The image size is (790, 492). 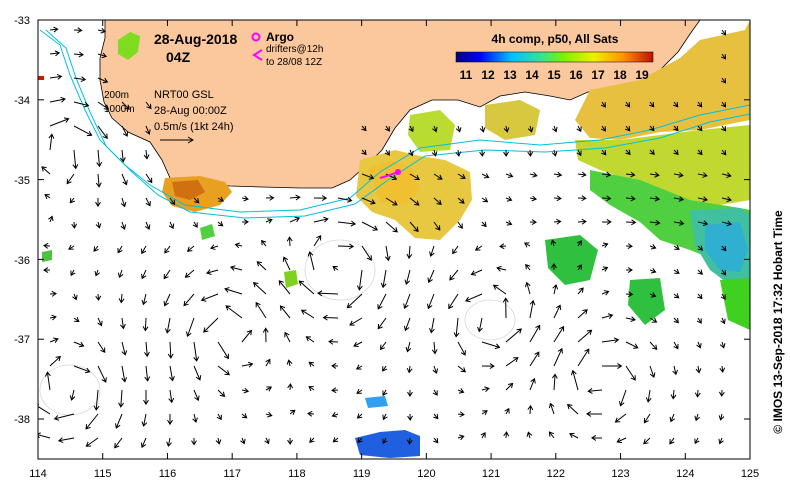 I want to click on map-date: 28-Aug-2018, so click(x=195, y=39).